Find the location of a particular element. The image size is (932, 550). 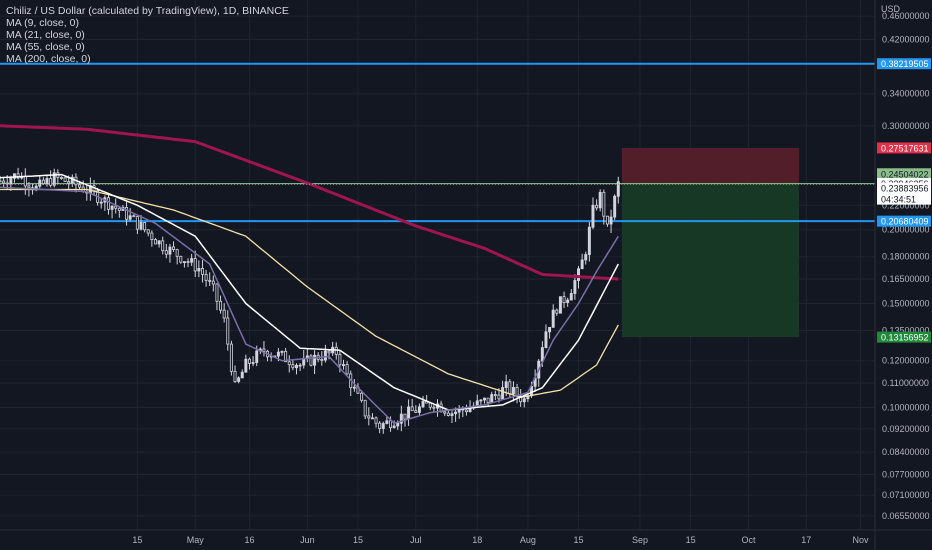

y-tick-label: 0.08400000 is located at coordinates (906, 452).